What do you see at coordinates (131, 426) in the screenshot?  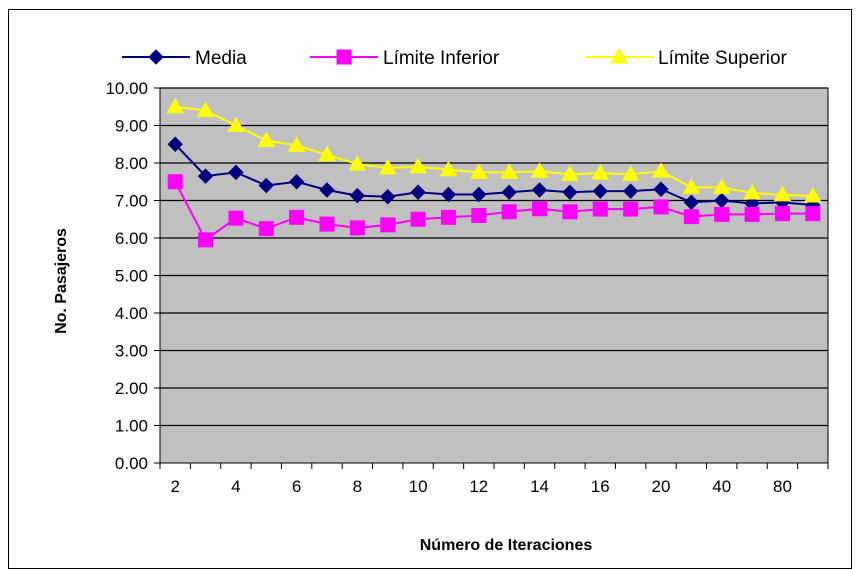 I see `y-tick-label: 1.00` at bounding box center [131, 426].